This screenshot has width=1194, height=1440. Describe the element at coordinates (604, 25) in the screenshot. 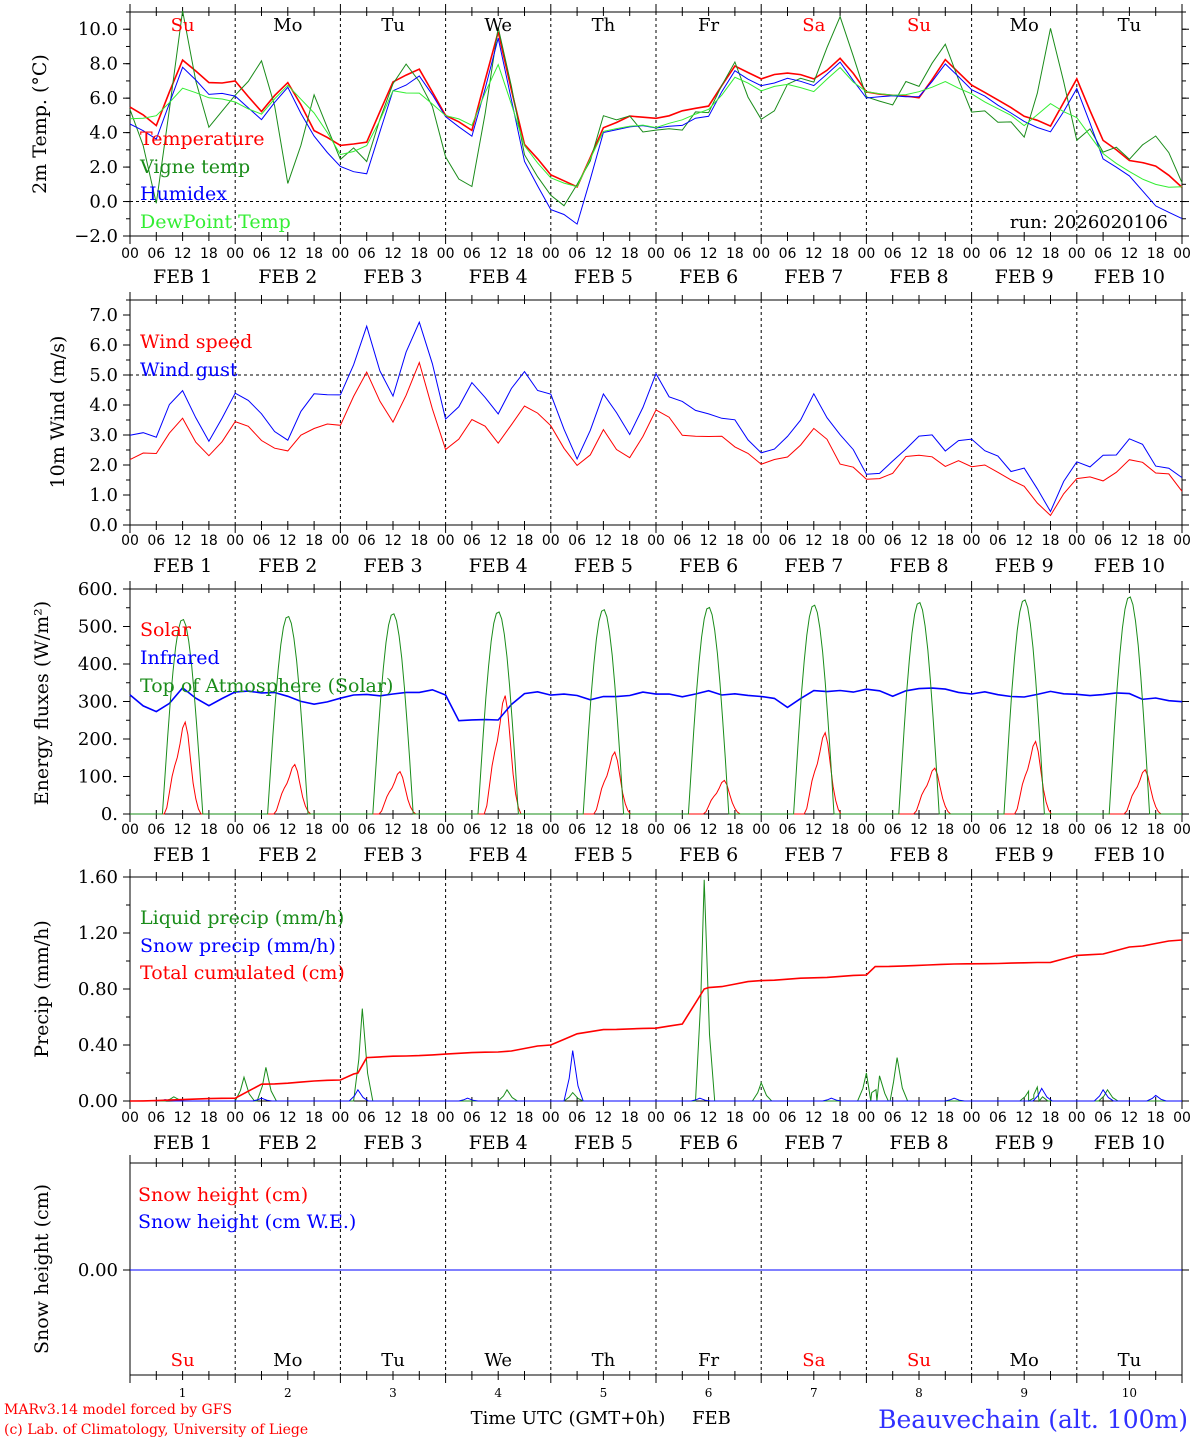

I see `day-label-top: Th` at that location.